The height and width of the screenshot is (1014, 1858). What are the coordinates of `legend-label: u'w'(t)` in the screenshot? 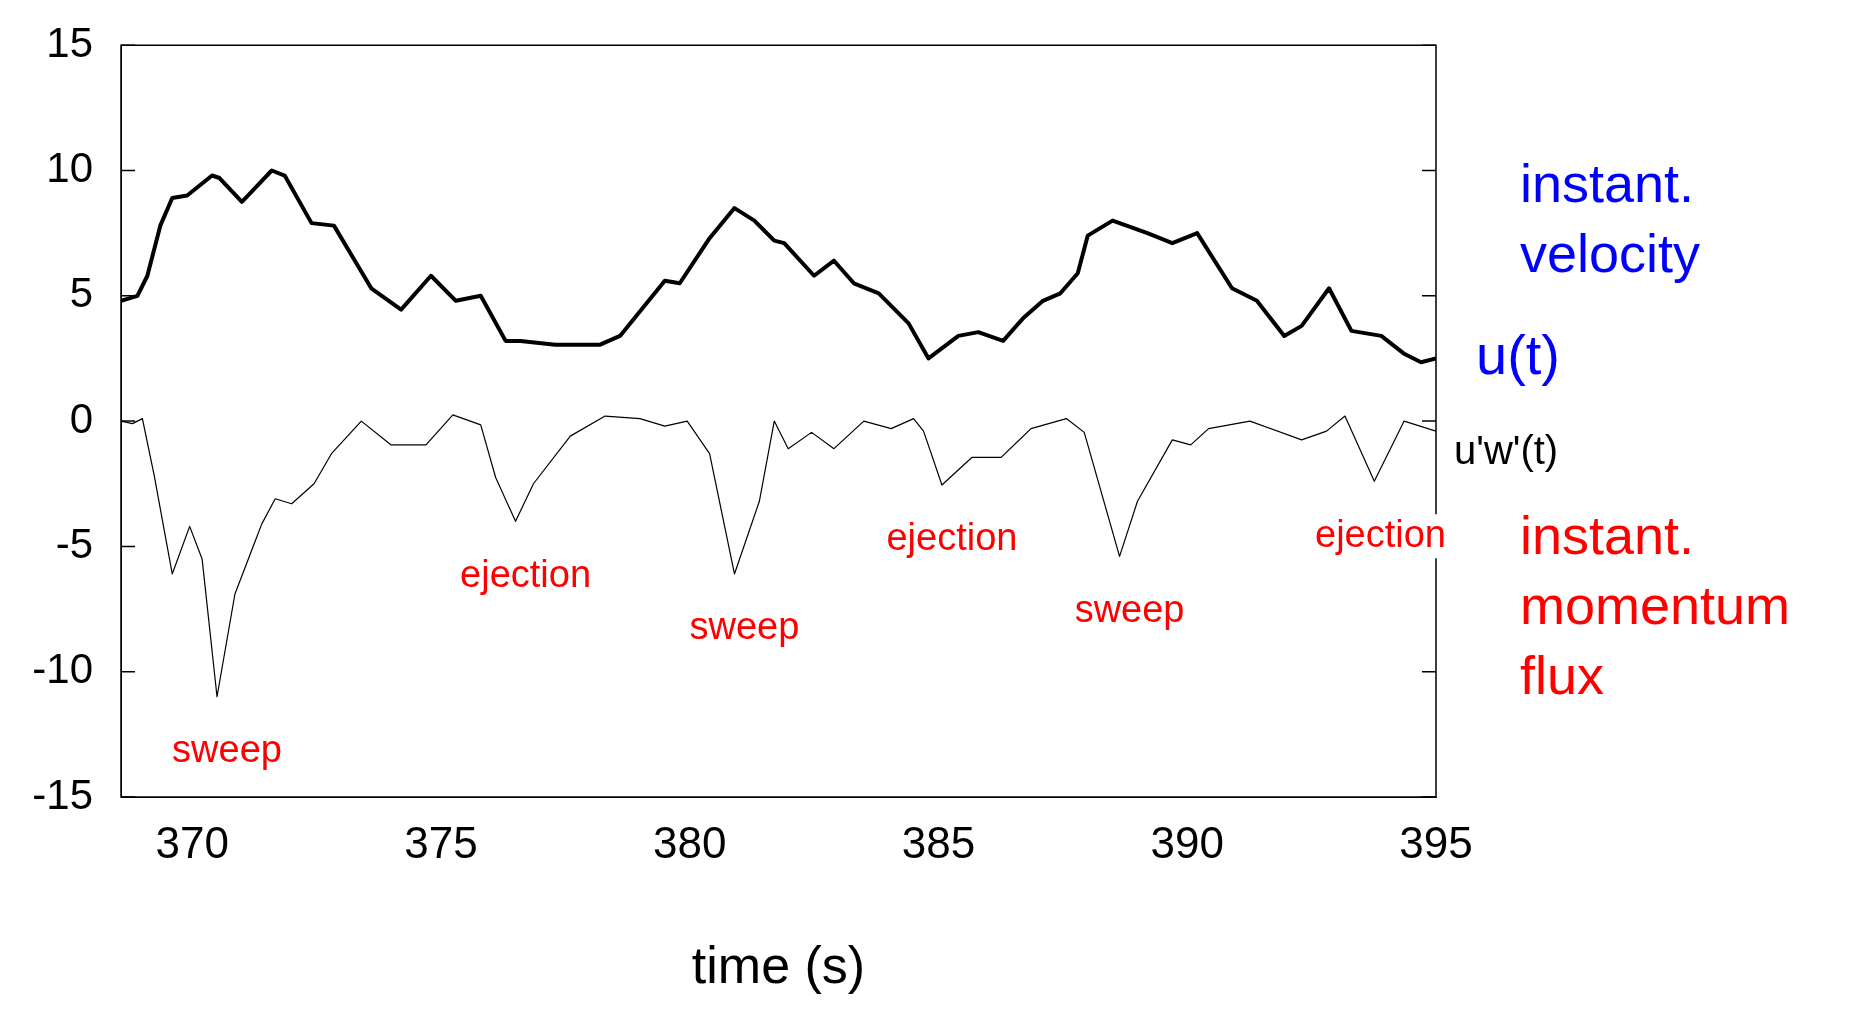 It's located at (1506, 450).